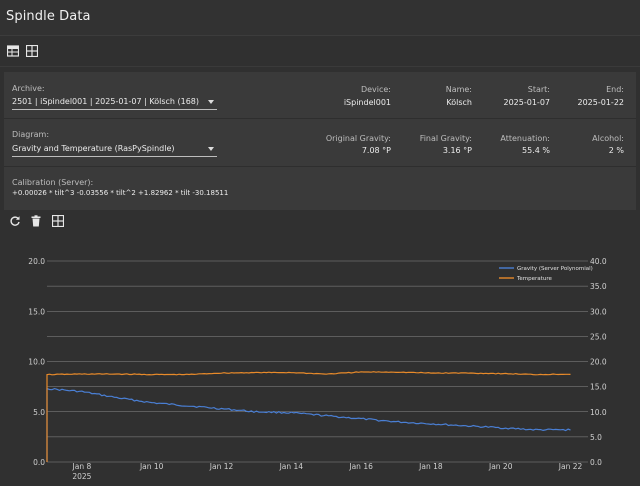 This screenshot has width=640, height=486. I want to click on device-label: Device:, so click(375, 89).